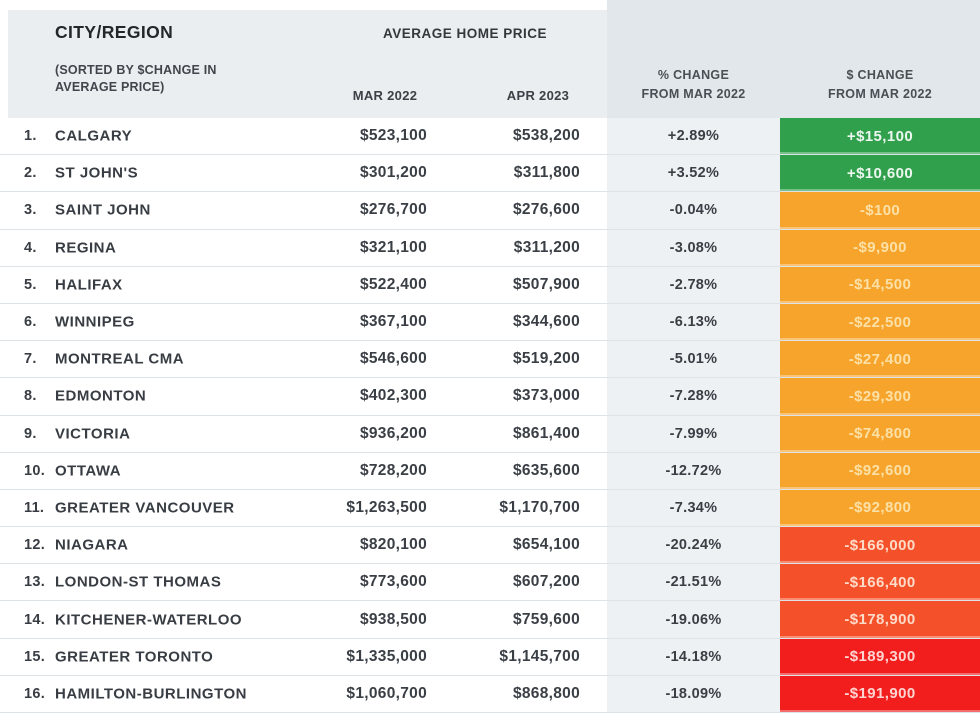 The width and height of the screenshot is (980, 715). Describe the element at coordinates (880, 85) in the screenshot. I see `column-header-dollar-change: $ CHANGE FROM MAR 2022` at that location.